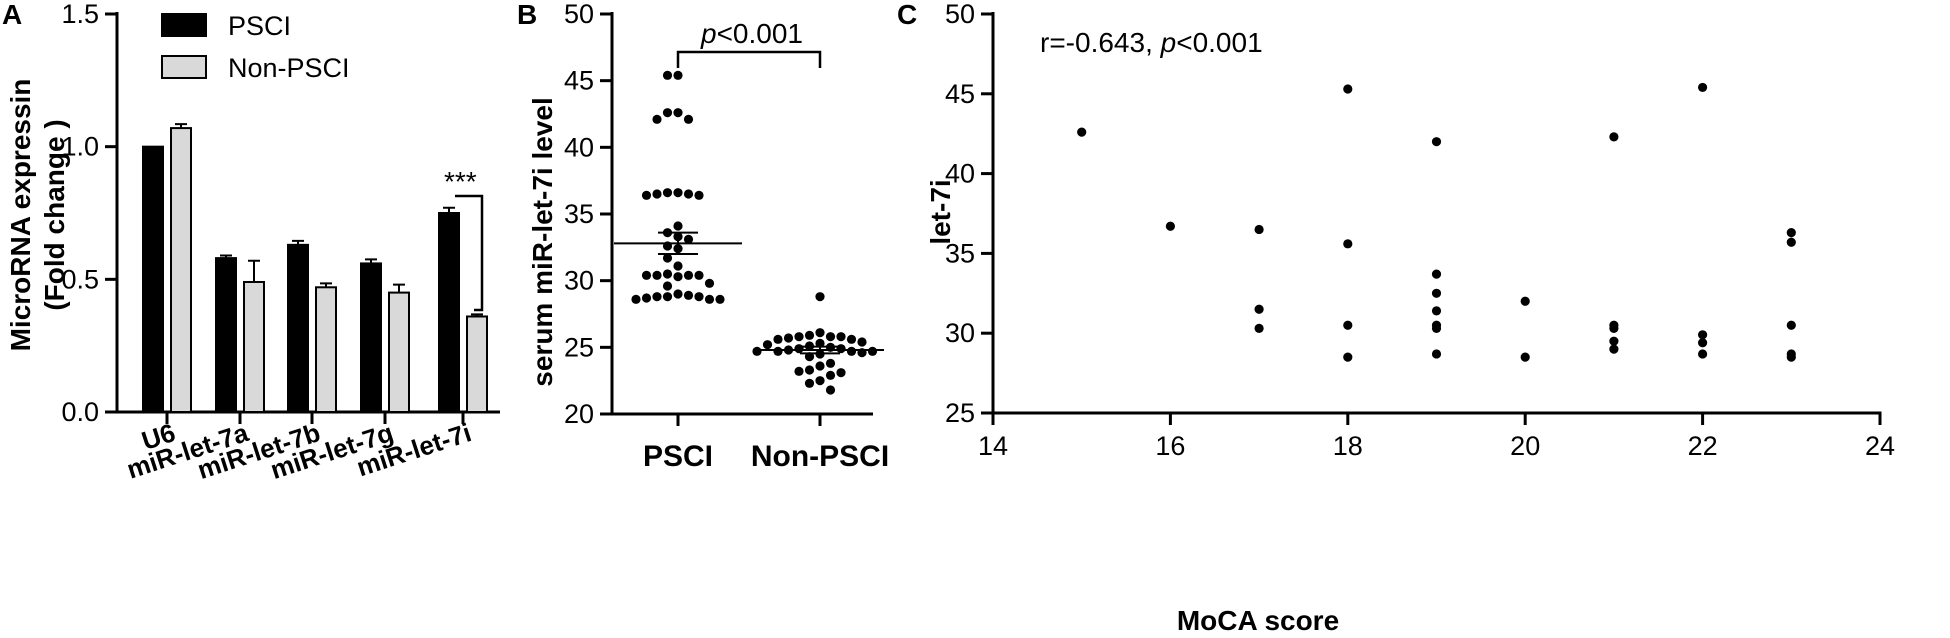  What do you see at coordinates (371, 261) in the screenshot?
I see `error-bar-psci-mir-let-7g` at bounding box center [371, 261].